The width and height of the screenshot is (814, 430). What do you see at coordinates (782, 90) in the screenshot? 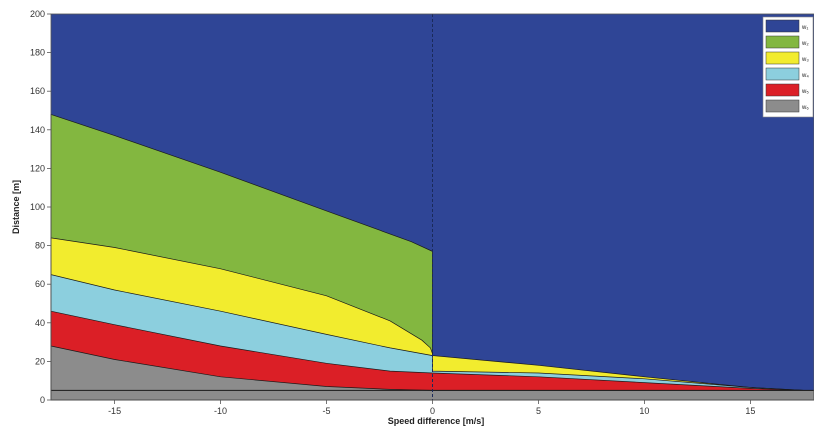
I see `legend-swatch-w5` at bounding box center [782, 90].